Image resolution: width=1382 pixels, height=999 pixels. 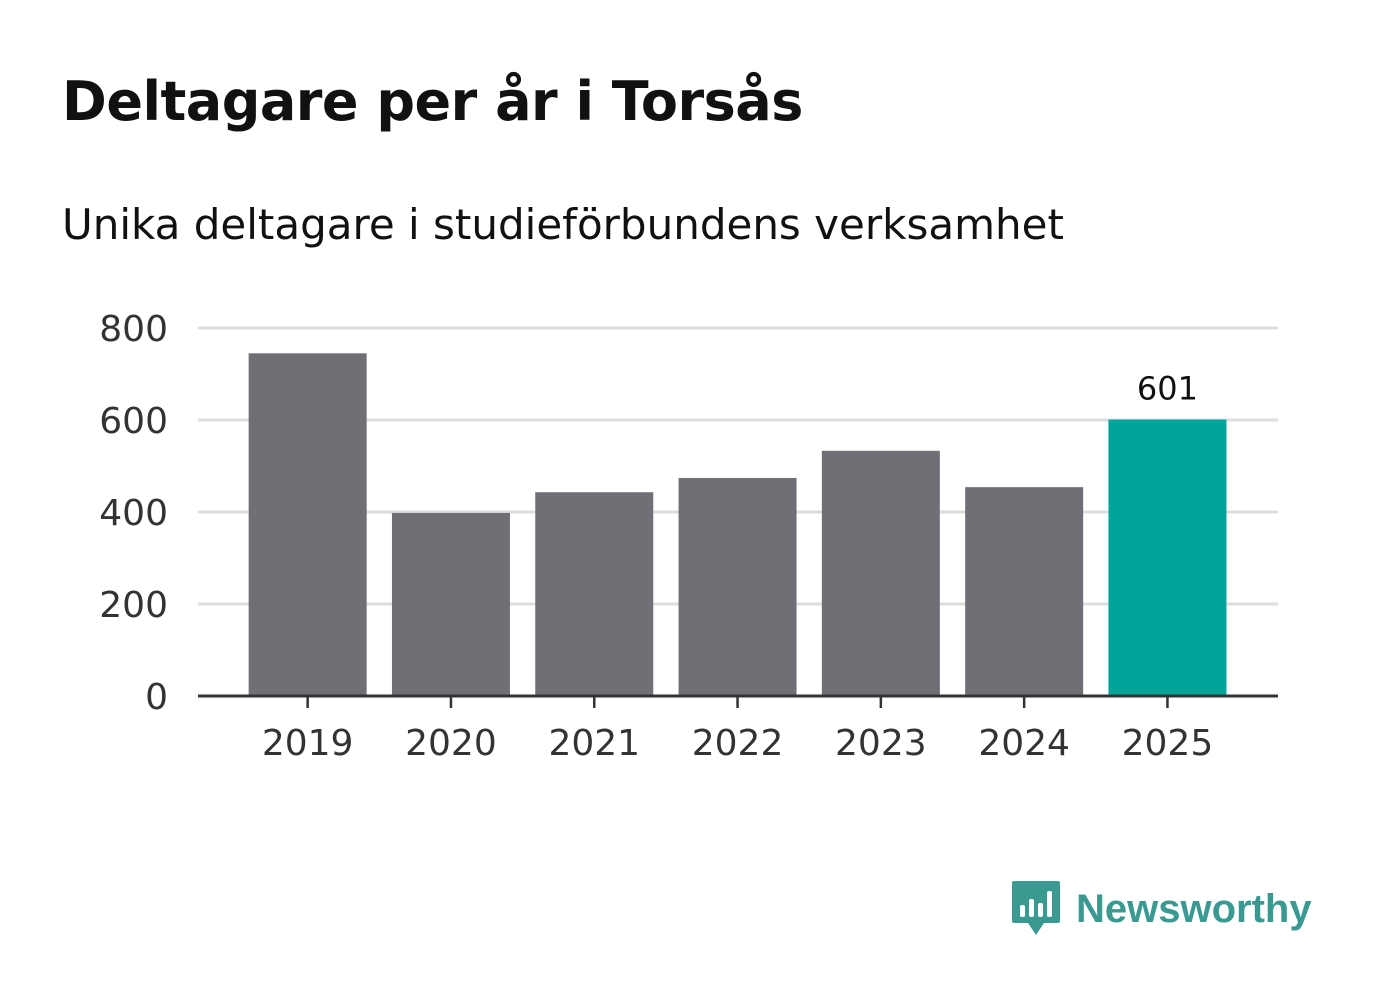 What do you see at coordinates (1024, 743) in the screenshot?
I see `x-tick-label: 2024` at bounding box center [1024, 743].